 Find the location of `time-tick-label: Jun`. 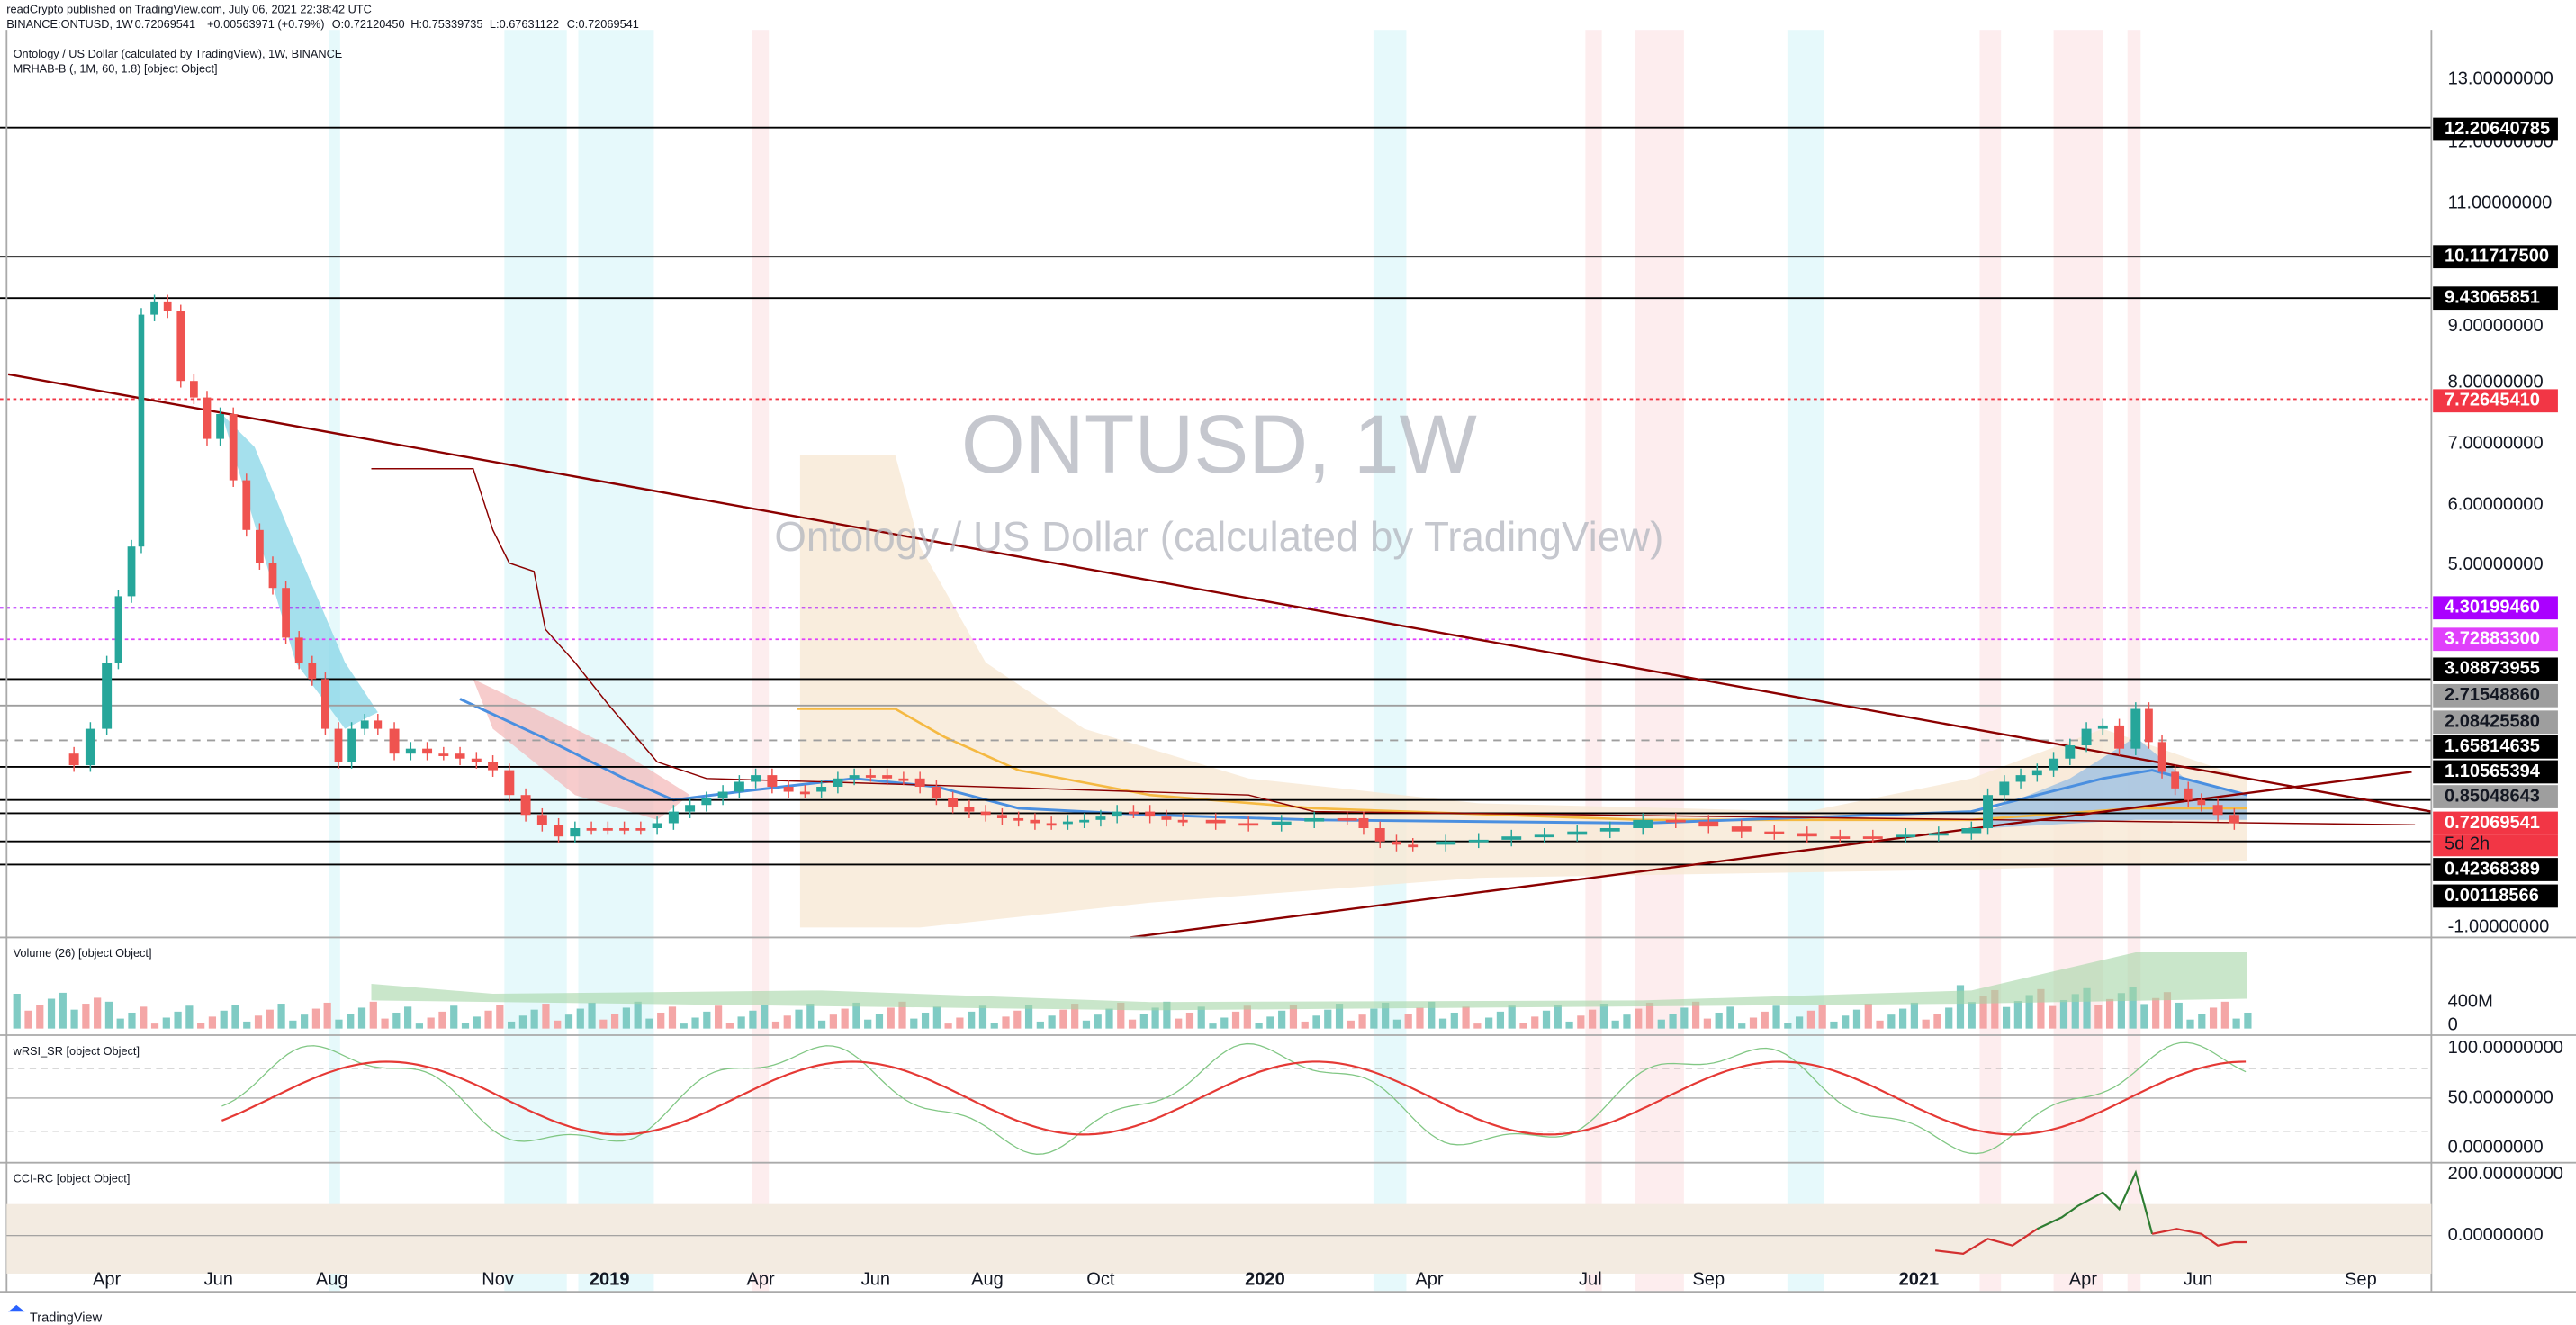

time-tick-label: Jun is located at coordinates (875, 1280).